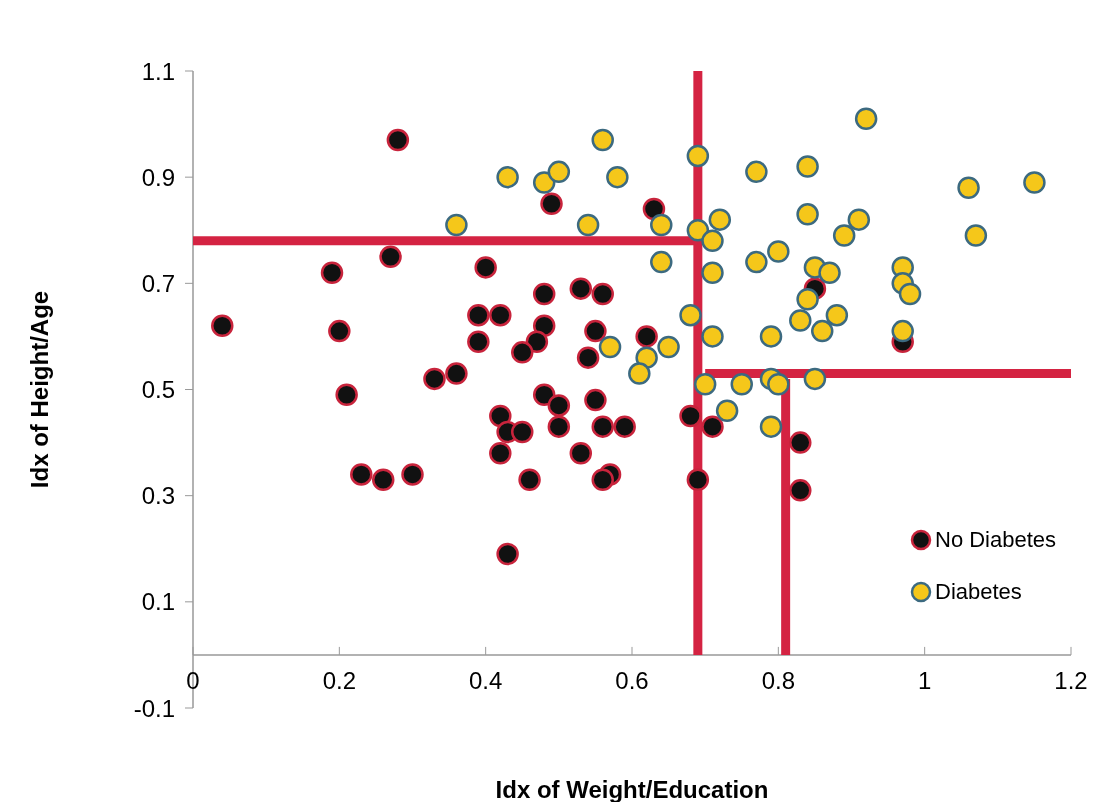 The image size is (1106, 802). I want to click on y-axis-title: Idx of Height/Age, so click(39, 389).